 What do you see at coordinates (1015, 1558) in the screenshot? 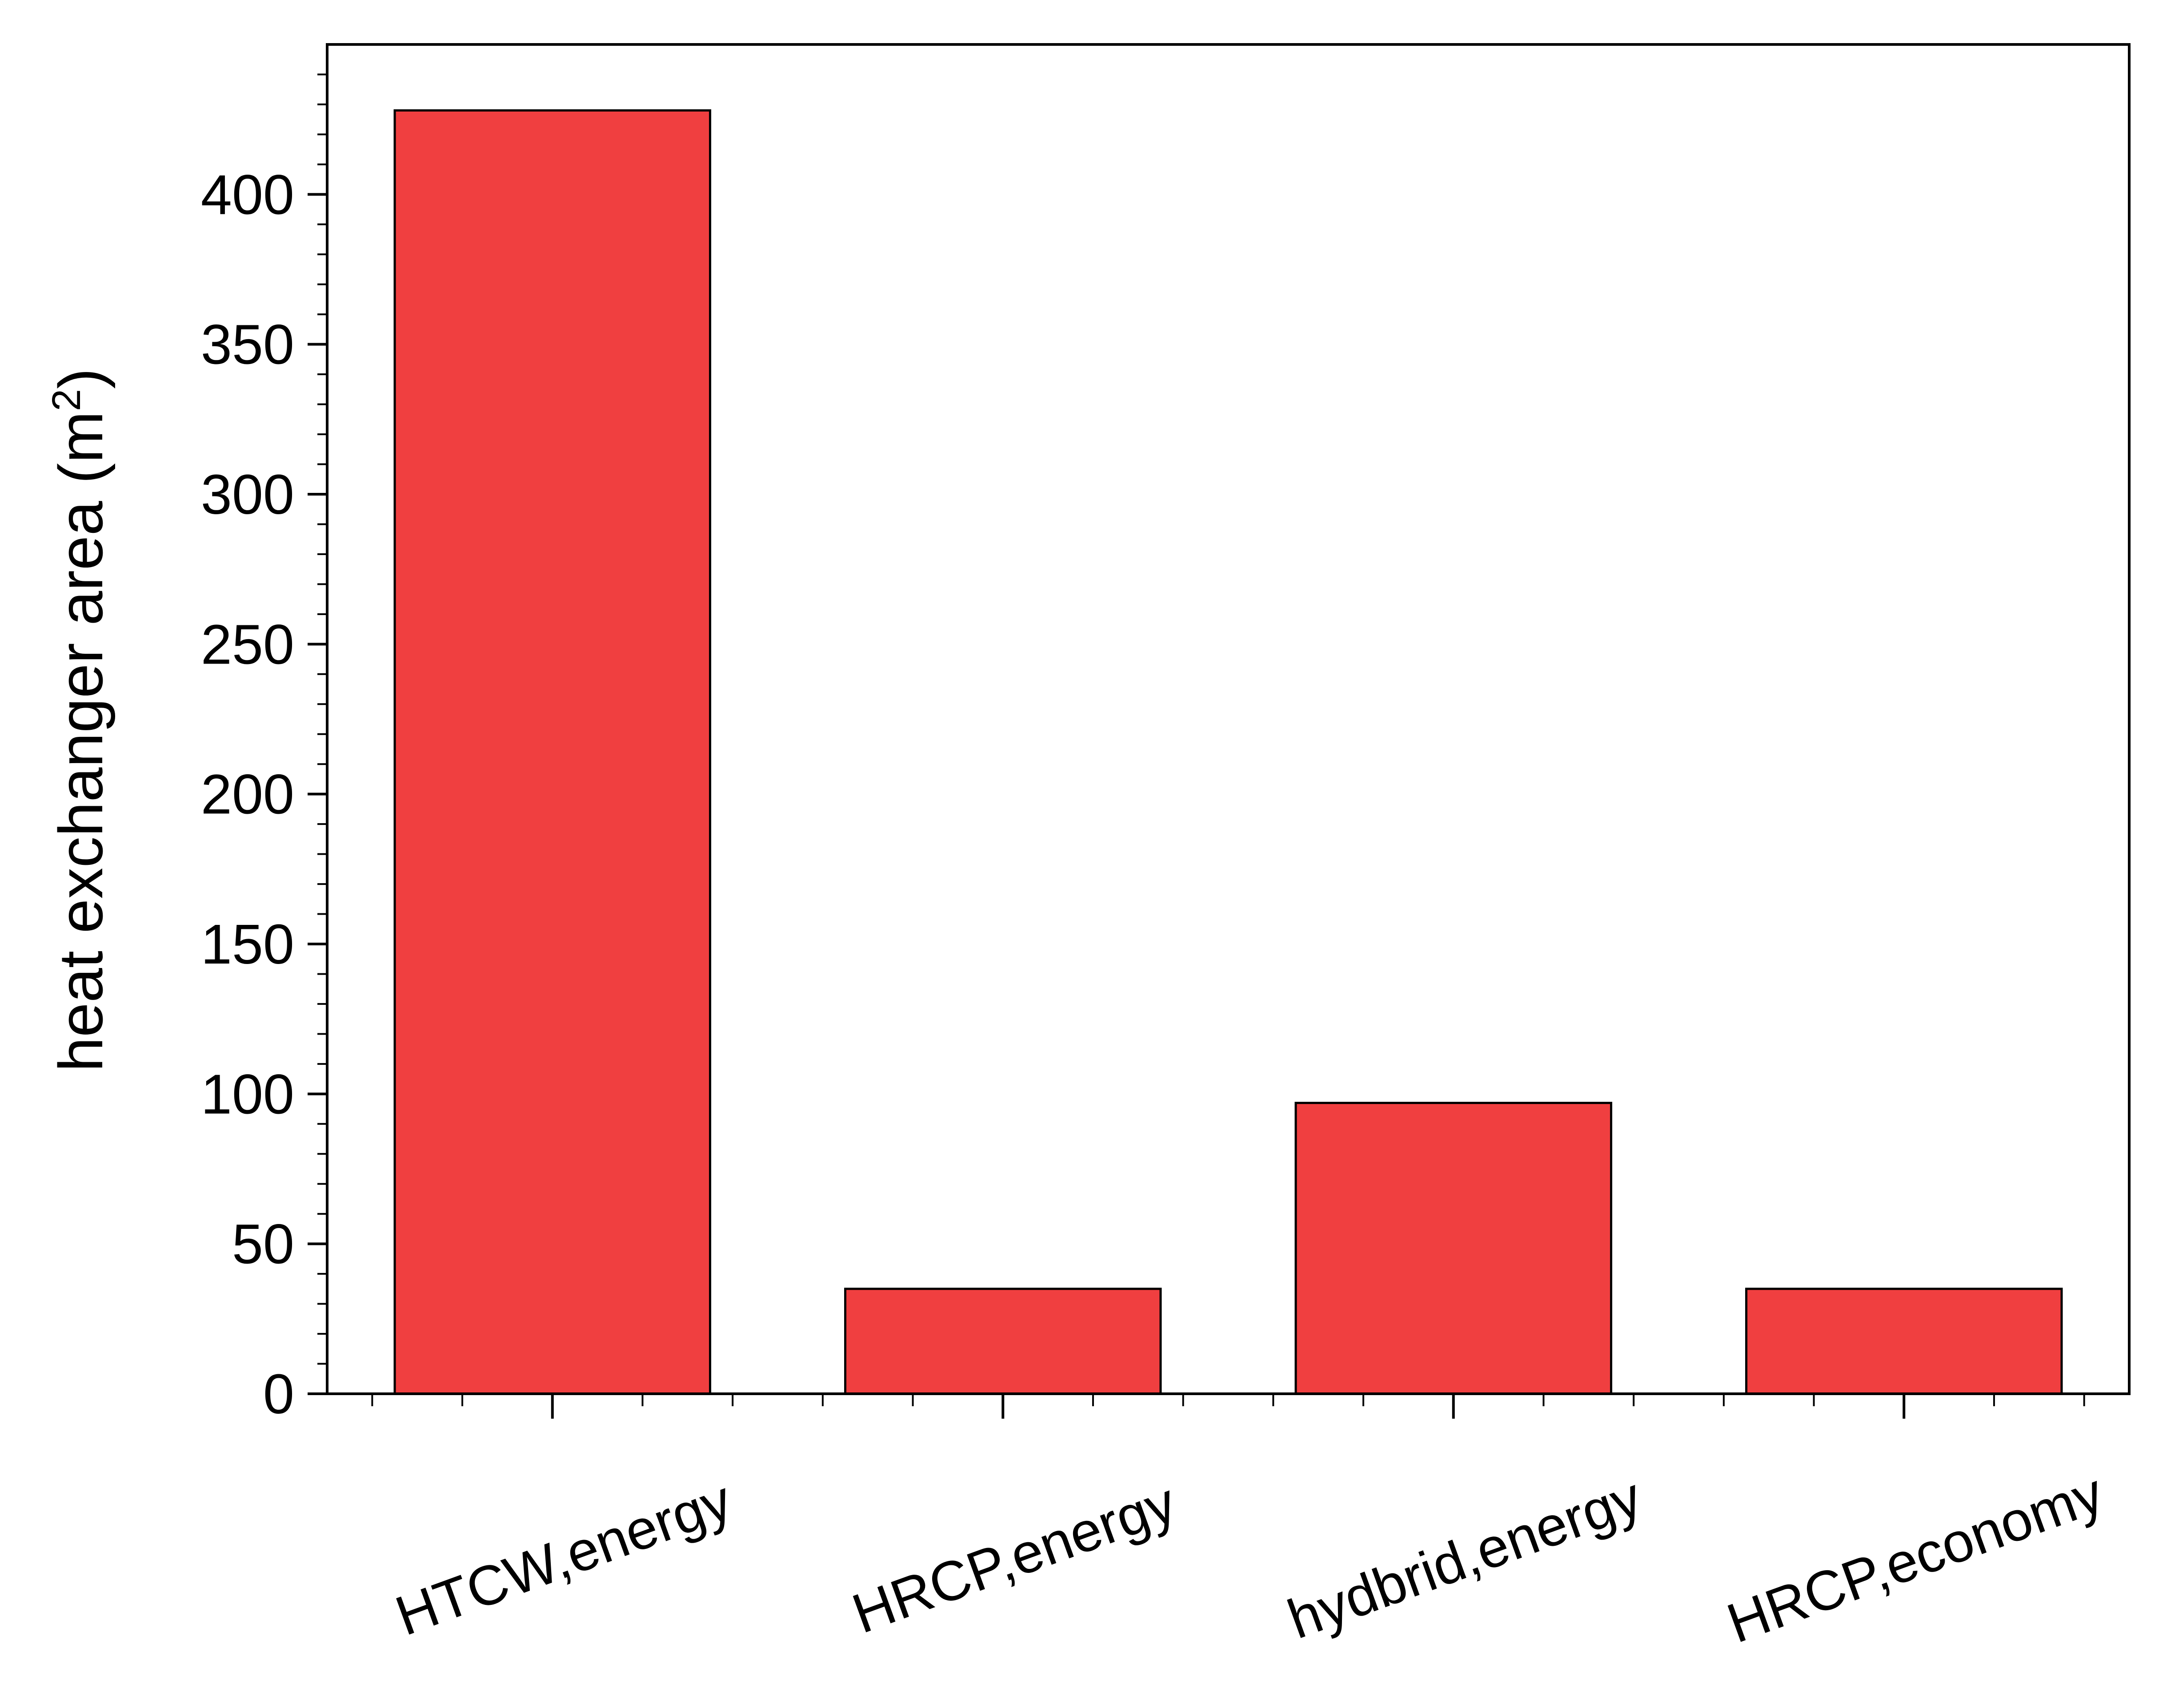
I see `x-tick-label-1: HRCP,energy` at bounding box center [1015, 1558].